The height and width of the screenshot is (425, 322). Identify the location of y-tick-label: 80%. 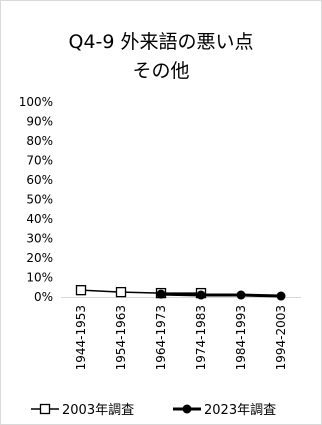
(39, 141).